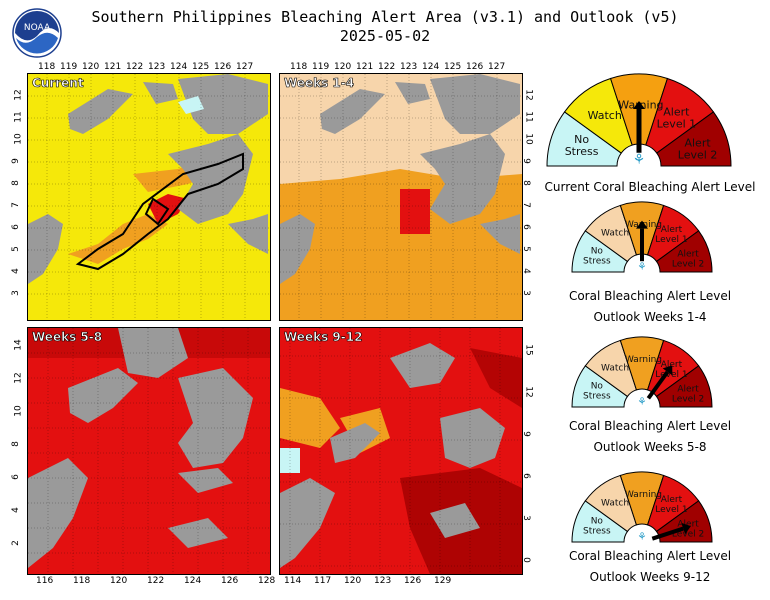  I want to click on top-lon-tick-right: 125, so click(453, 67).